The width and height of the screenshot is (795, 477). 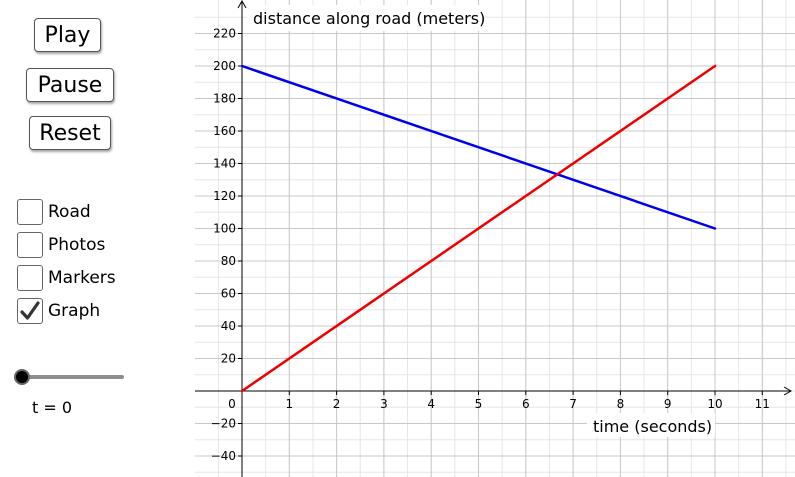 What do you see at coordinates (74, 311) in the screenshot?
I see `graph-checkbox-label: Graph` at bounding box center [74, 311].